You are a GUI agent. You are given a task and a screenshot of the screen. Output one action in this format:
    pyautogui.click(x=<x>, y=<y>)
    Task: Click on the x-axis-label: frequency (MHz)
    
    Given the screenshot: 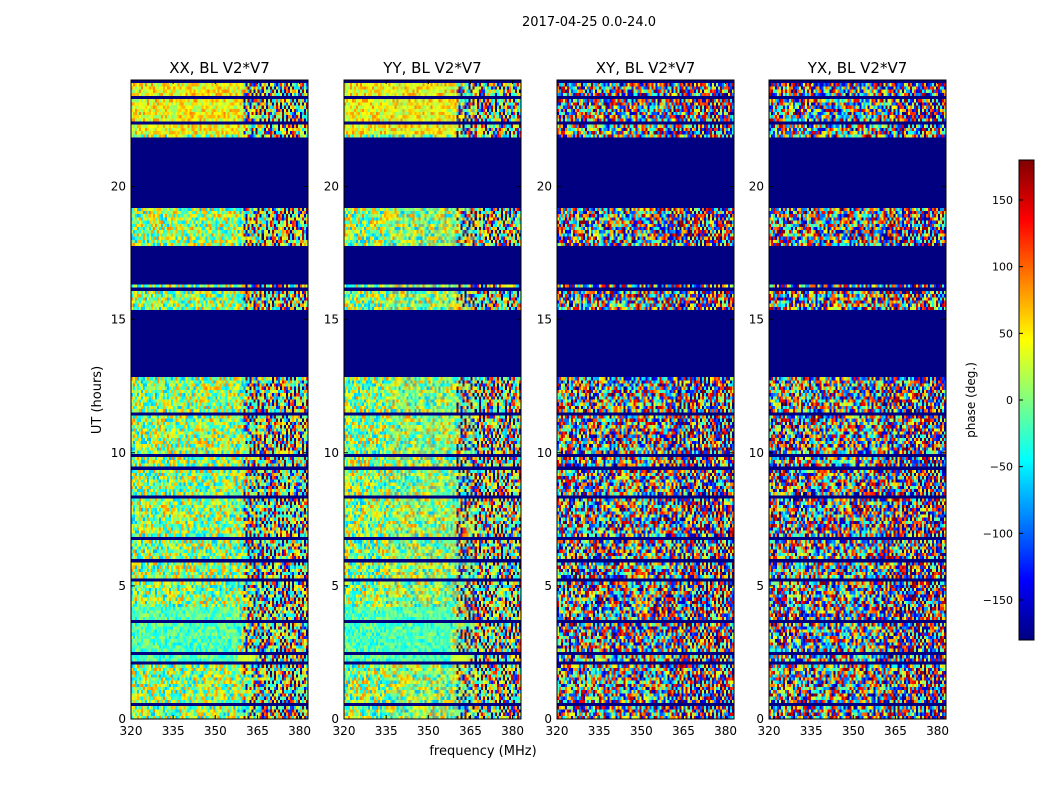 What is the action you would take?
    pyautogui.click(x=482, y=751)
    